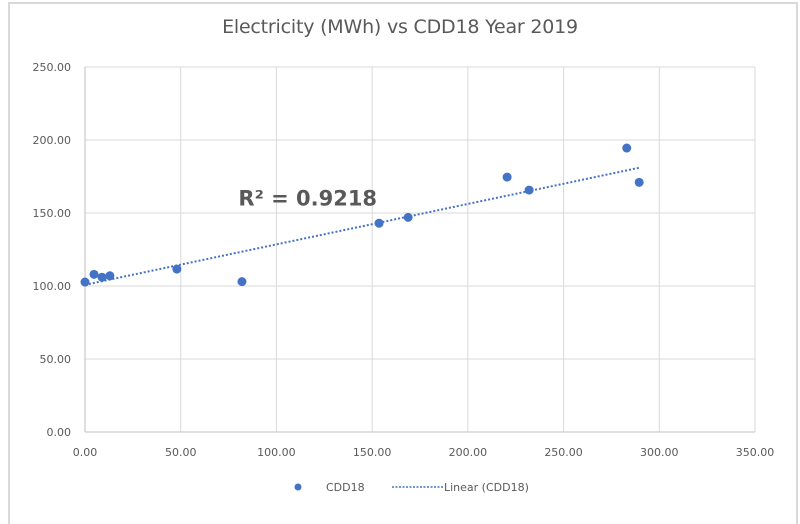  Describe the element at coordinates (659, 452) in the screenshot. I see `x-tick-label: 300.00` at that location.